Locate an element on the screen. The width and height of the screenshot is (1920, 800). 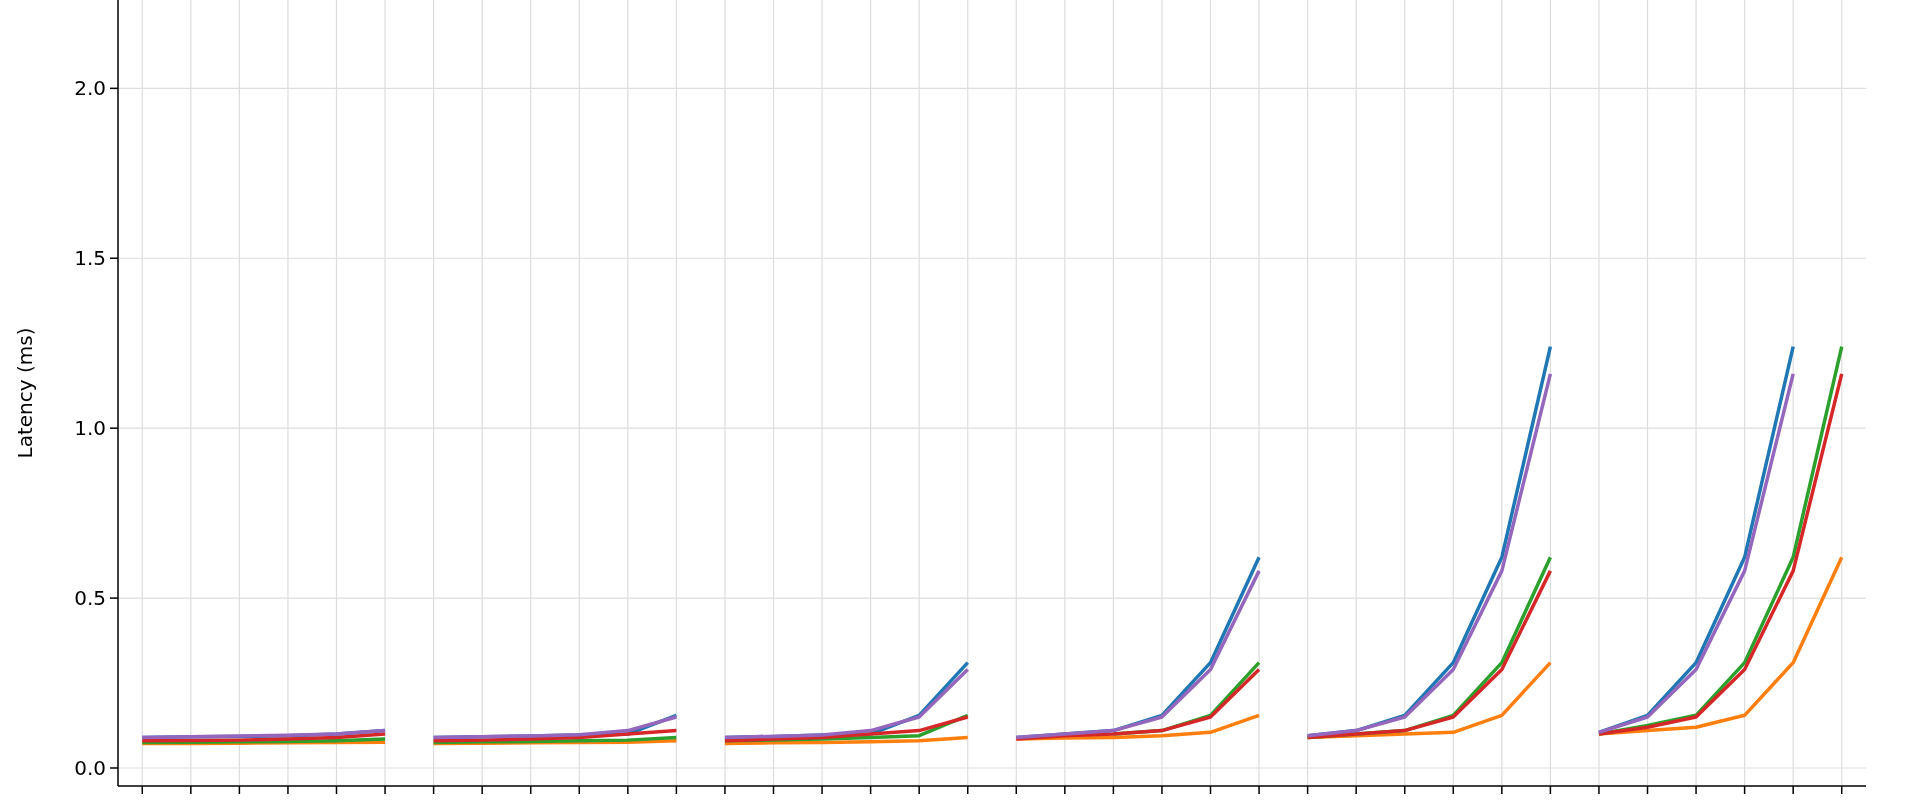
y-tick-label: 1.0 is located at coordinates (90, 428).